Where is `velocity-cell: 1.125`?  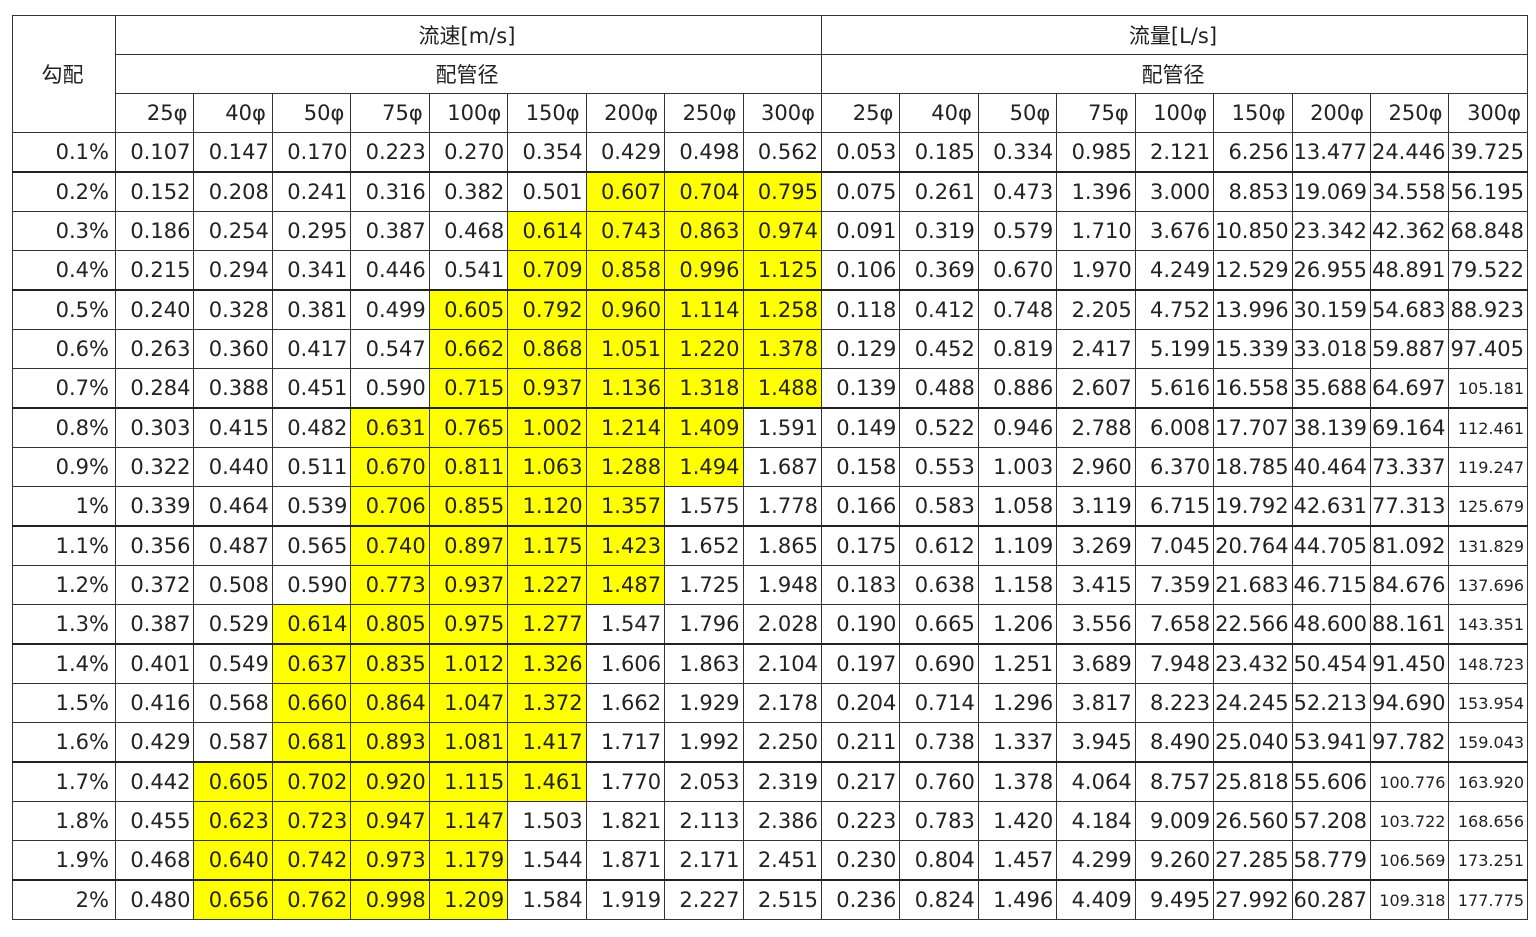 velocity-cell: 1.125 is located at coordinates (782, 270).